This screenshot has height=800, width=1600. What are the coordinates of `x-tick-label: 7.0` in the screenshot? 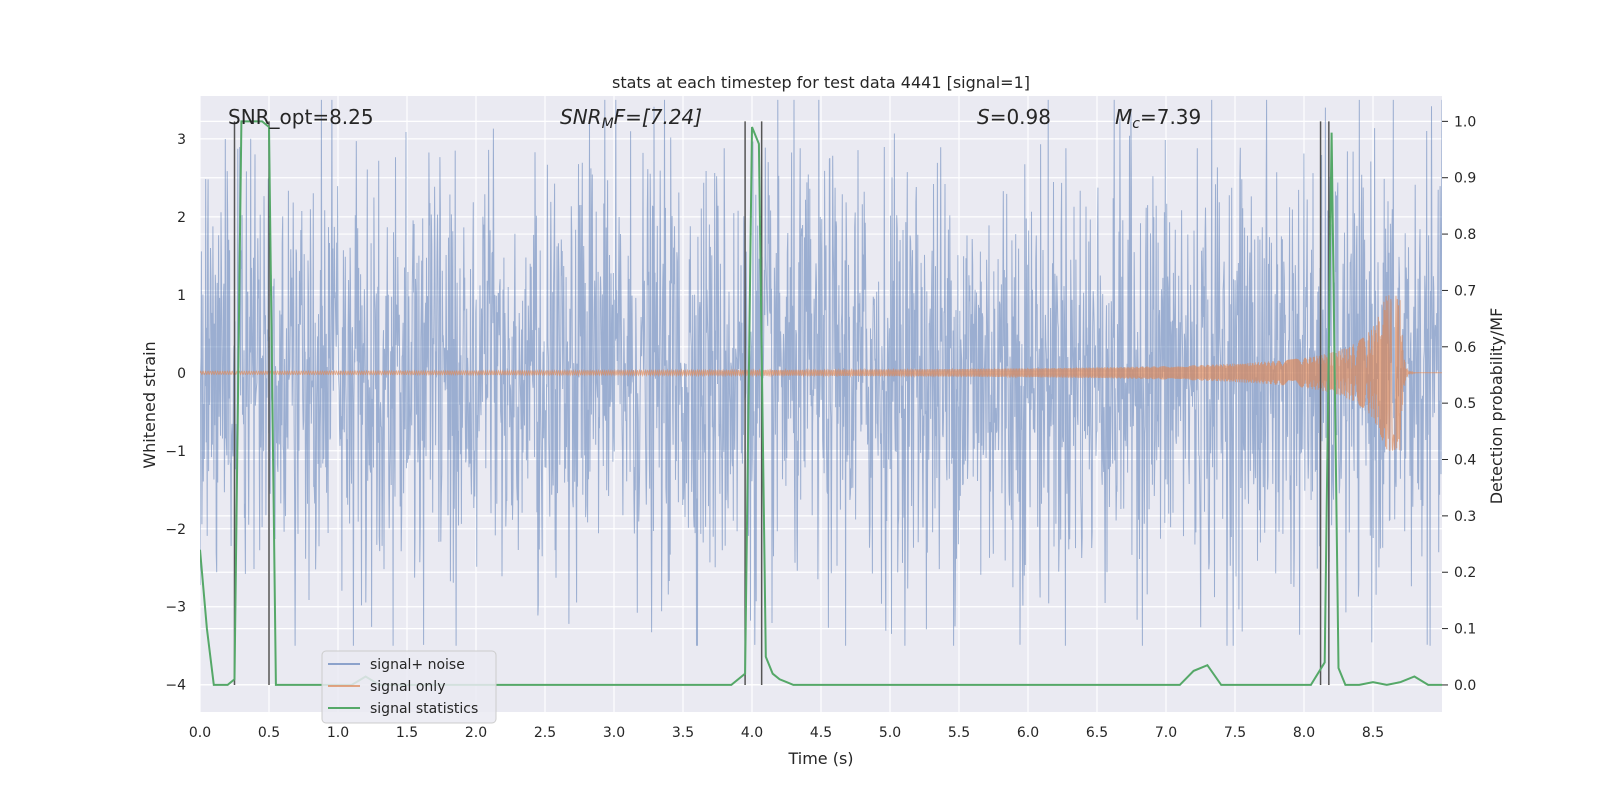 It's located at (1166, 733).